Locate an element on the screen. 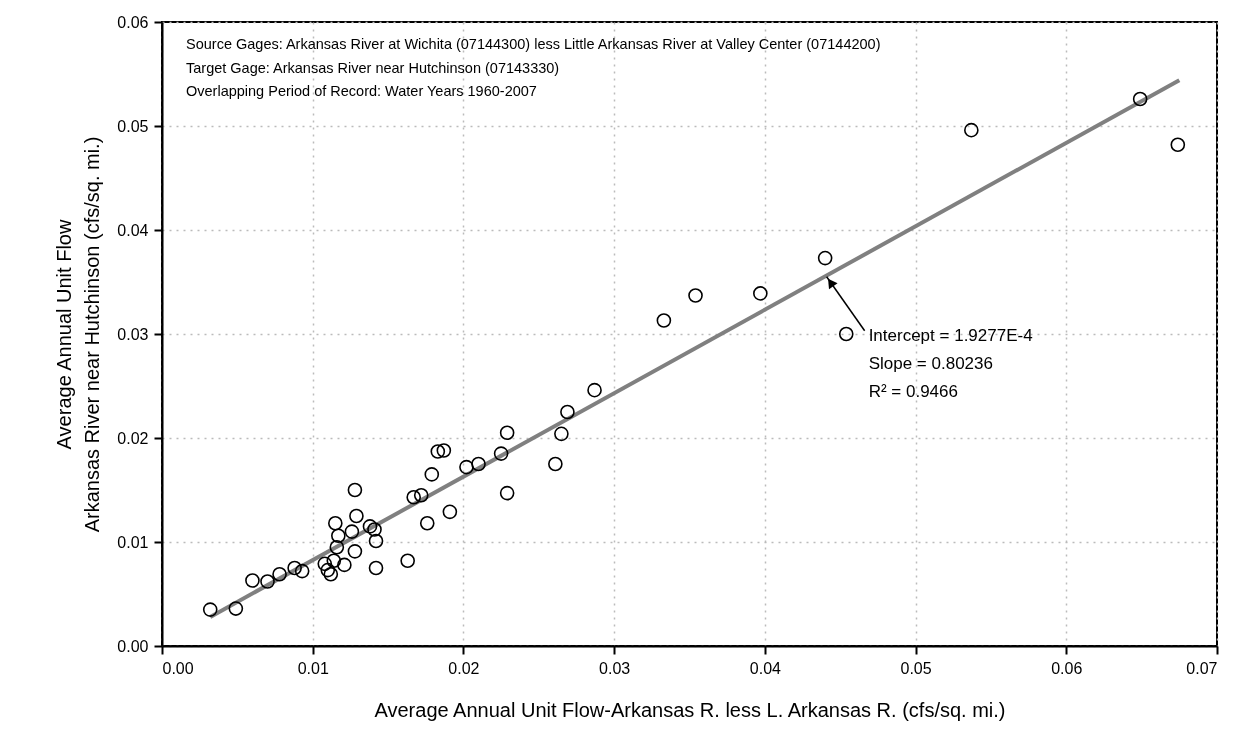  x-tick-label: 0.04 is located at coordinates (765, 668).